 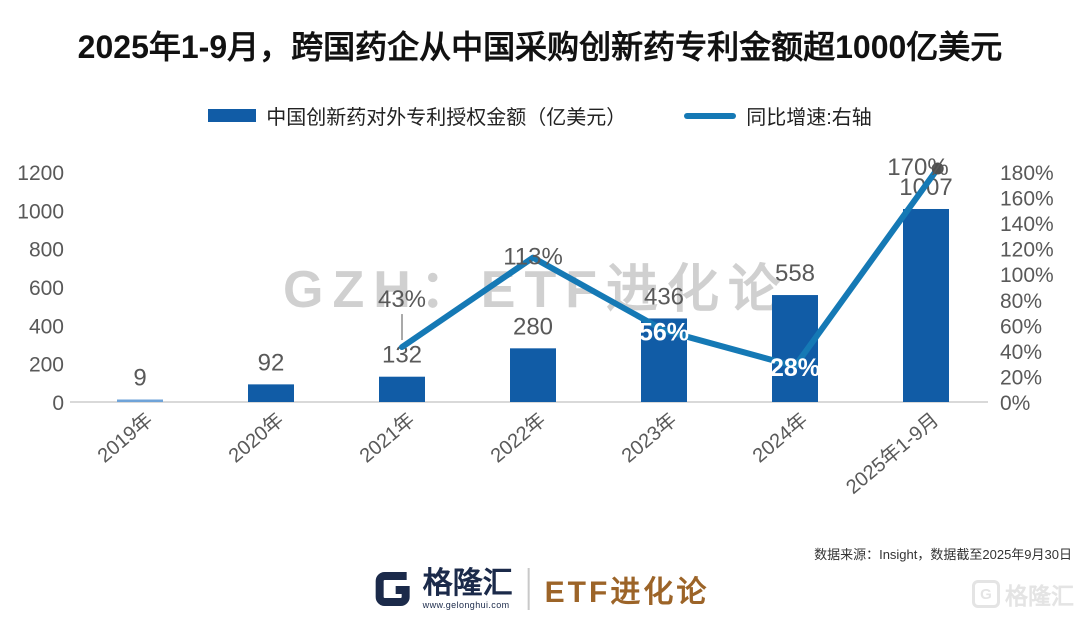 I want to click on data-source-note: 数据来源：Insight，数据截至2025年9月30日, so click(x=943, y=554).